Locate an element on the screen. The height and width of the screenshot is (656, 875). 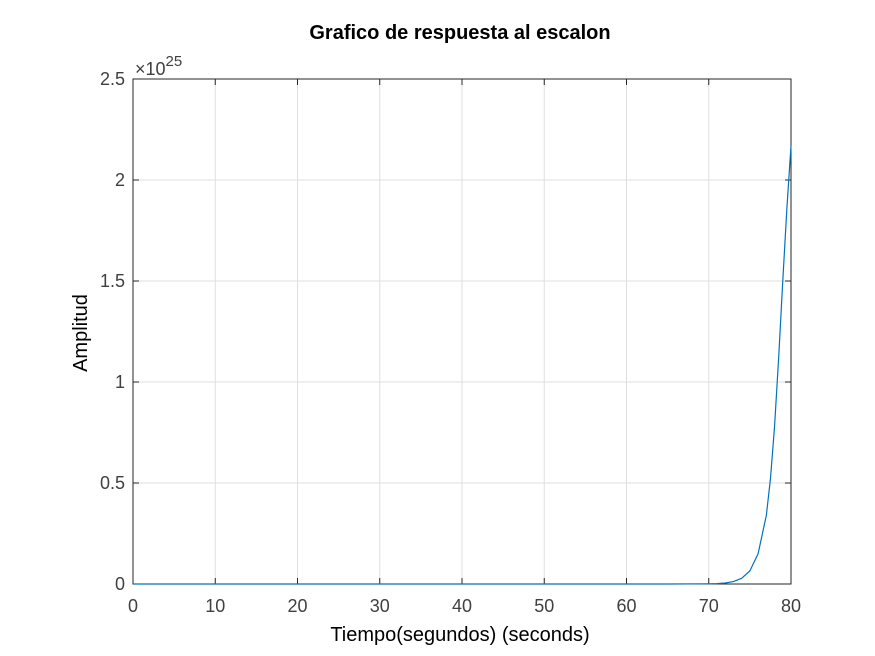
x-tick-label: 40 is located at coordinates (462, 606).